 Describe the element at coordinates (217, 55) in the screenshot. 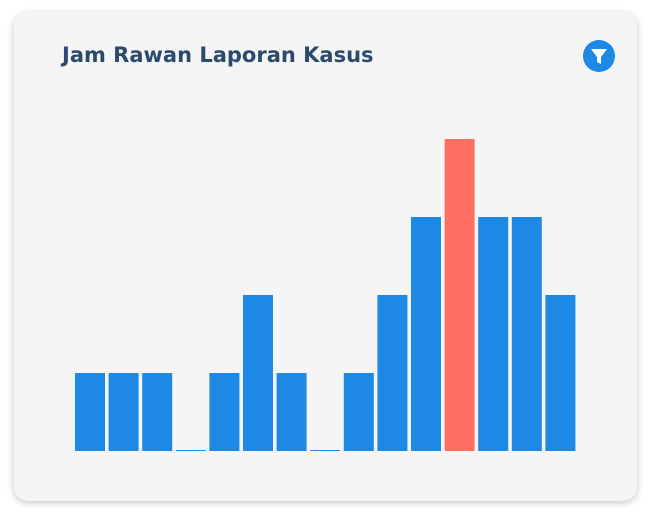

I see `chart-title: Jam Rawan Laporan Kasus` at that location.